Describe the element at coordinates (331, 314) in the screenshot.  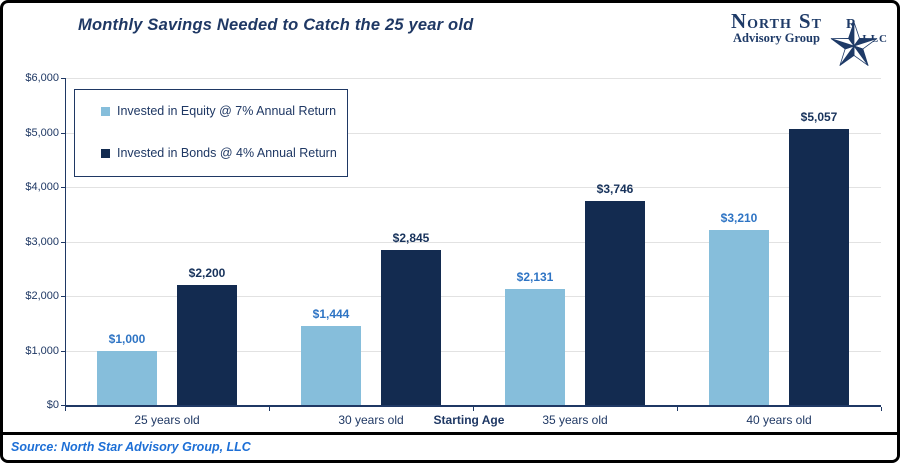
I see `bar-value-label: $1,444` at that location.